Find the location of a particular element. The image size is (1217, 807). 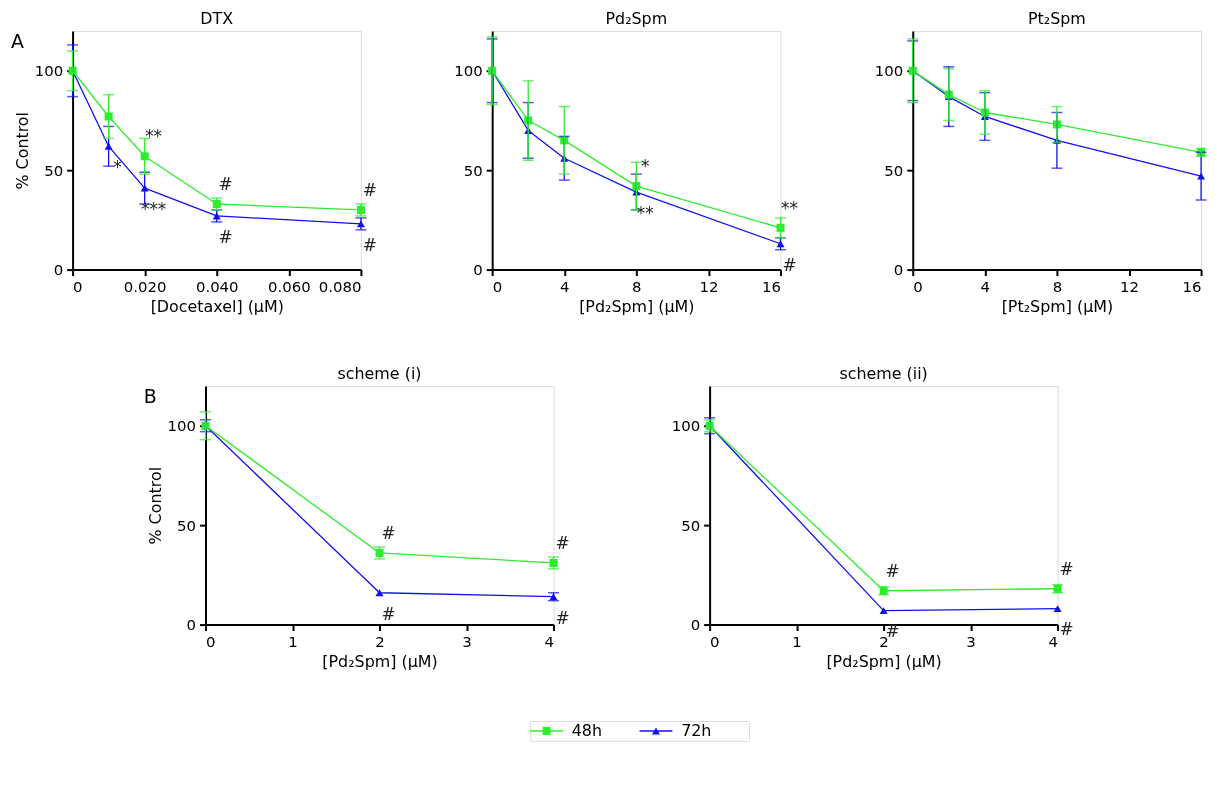

x-tick-label: 0.040 is located at coordinates (217, 286).